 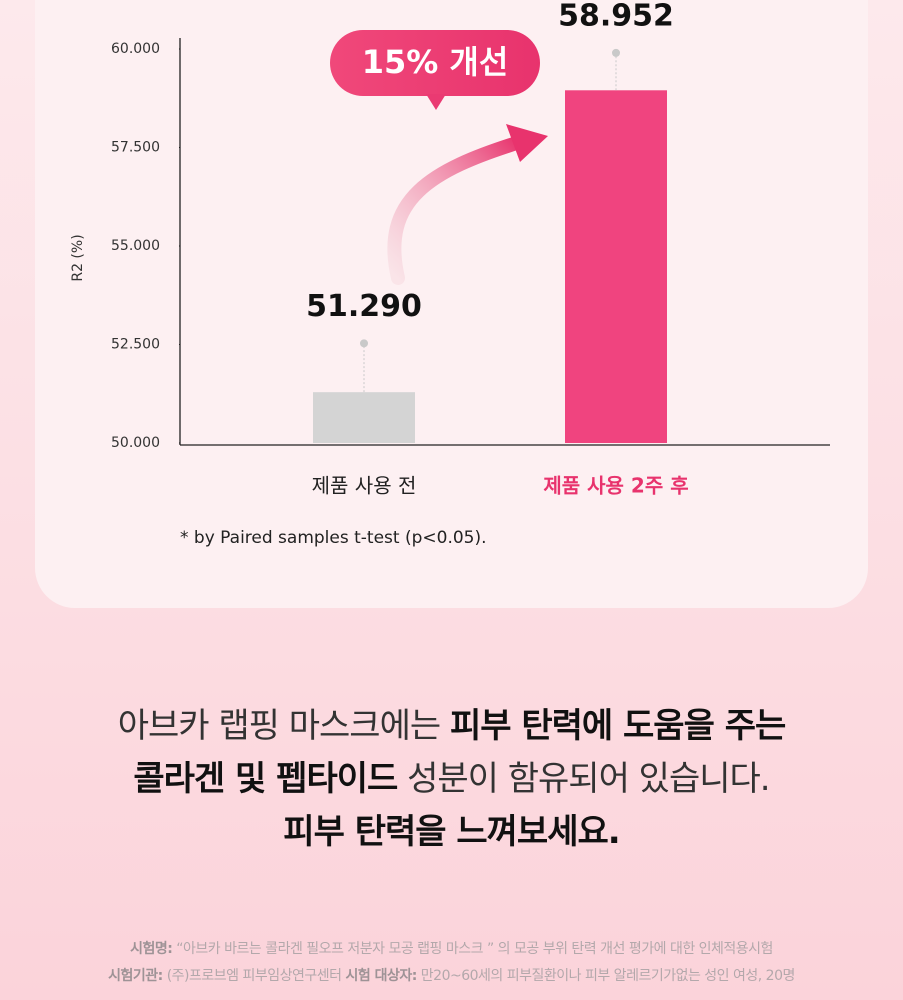 I want to click on arrow-head, so click(x=527, y=143).